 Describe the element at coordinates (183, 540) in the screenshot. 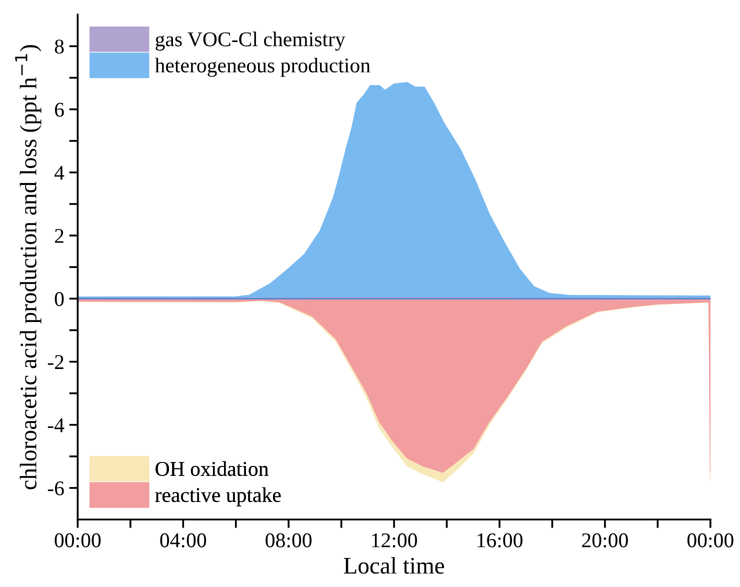

I see `x-tick-label: 04:00` at that location.